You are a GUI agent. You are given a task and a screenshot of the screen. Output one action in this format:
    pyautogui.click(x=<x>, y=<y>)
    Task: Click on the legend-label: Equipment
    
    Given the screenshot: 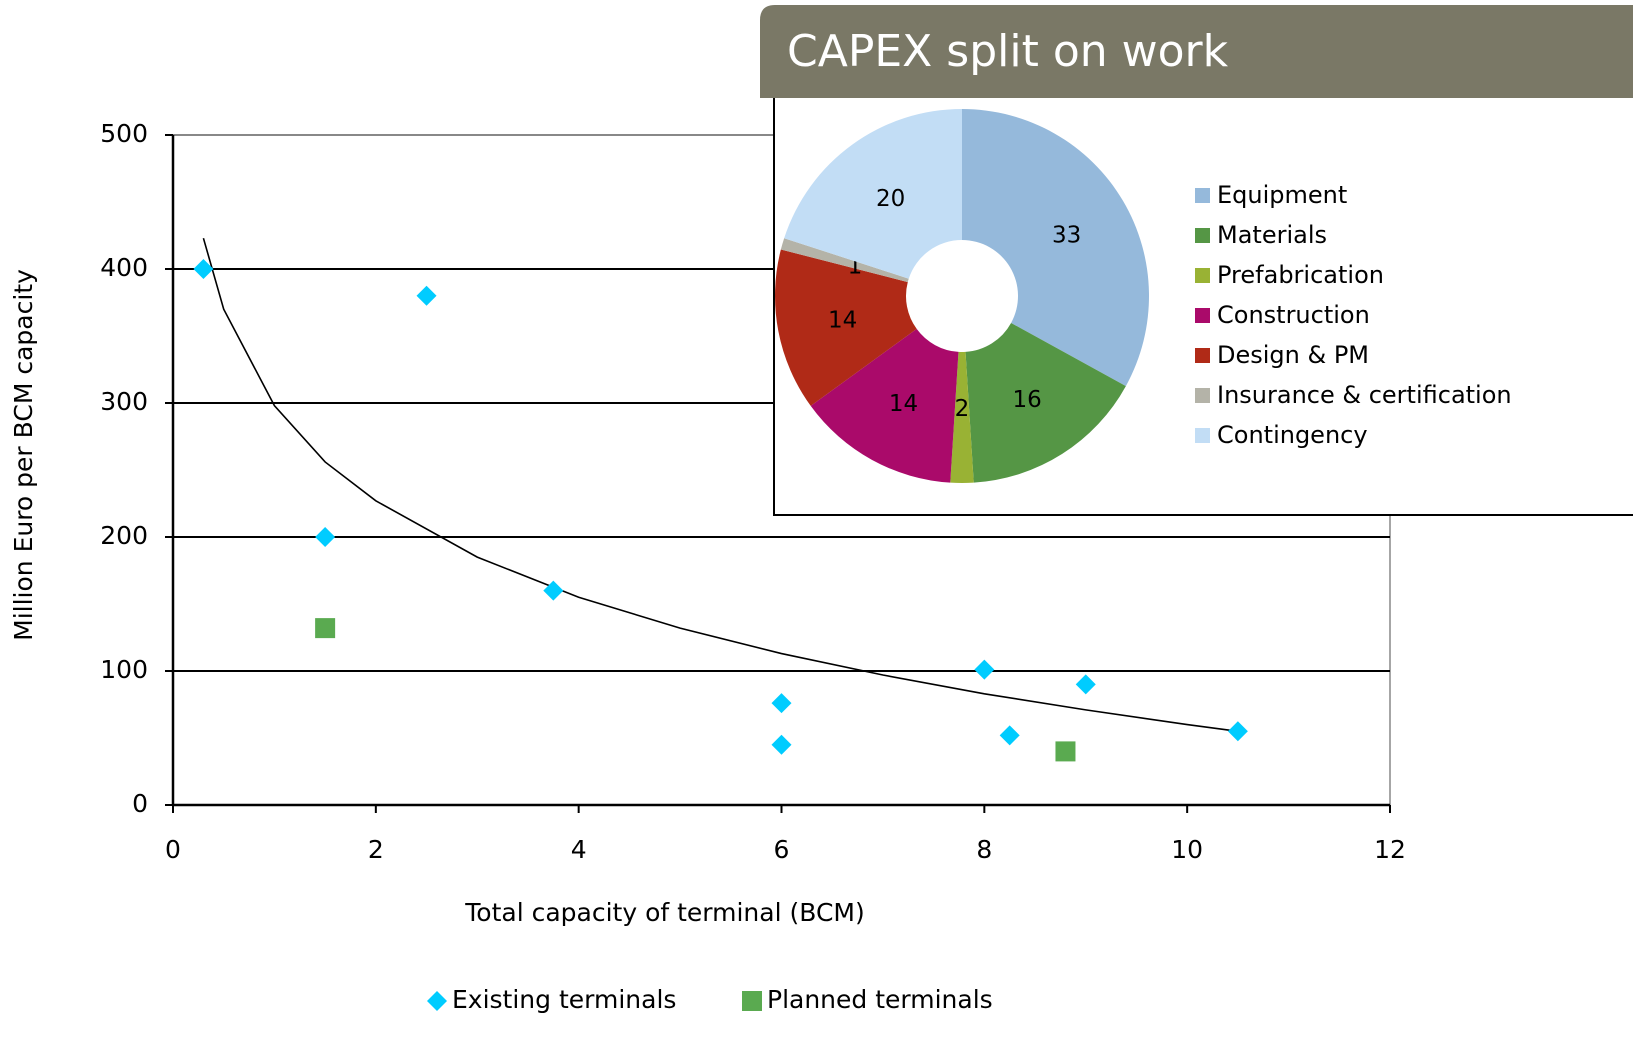 What is the action you would take?
    pyautogui.click(x=1282, y=195)
    